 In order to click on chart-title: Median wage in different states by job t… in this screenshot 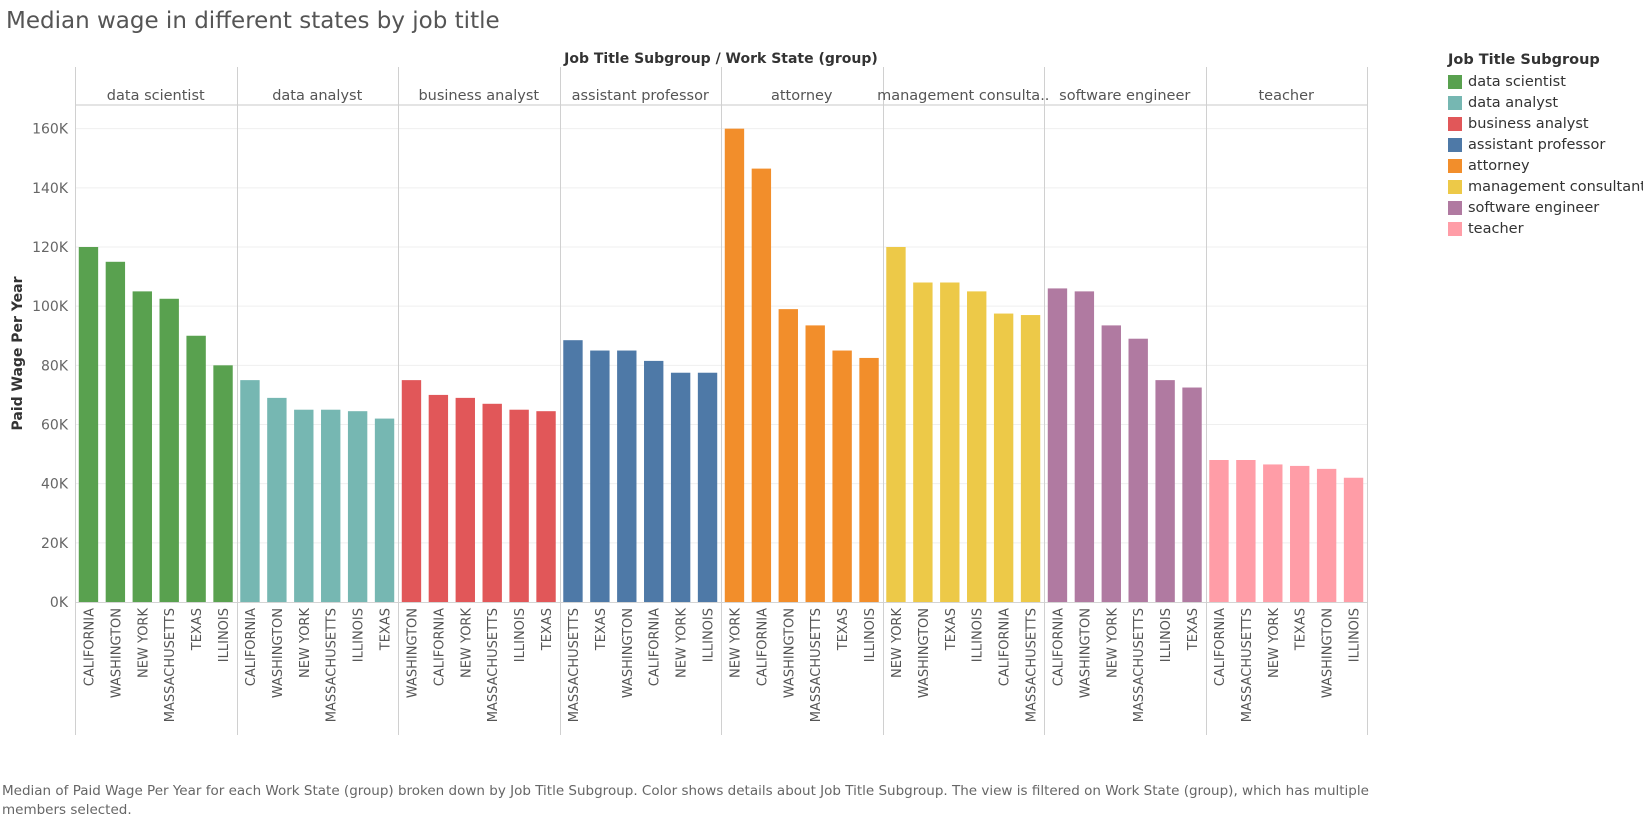, I will do `click(253, 21)`.